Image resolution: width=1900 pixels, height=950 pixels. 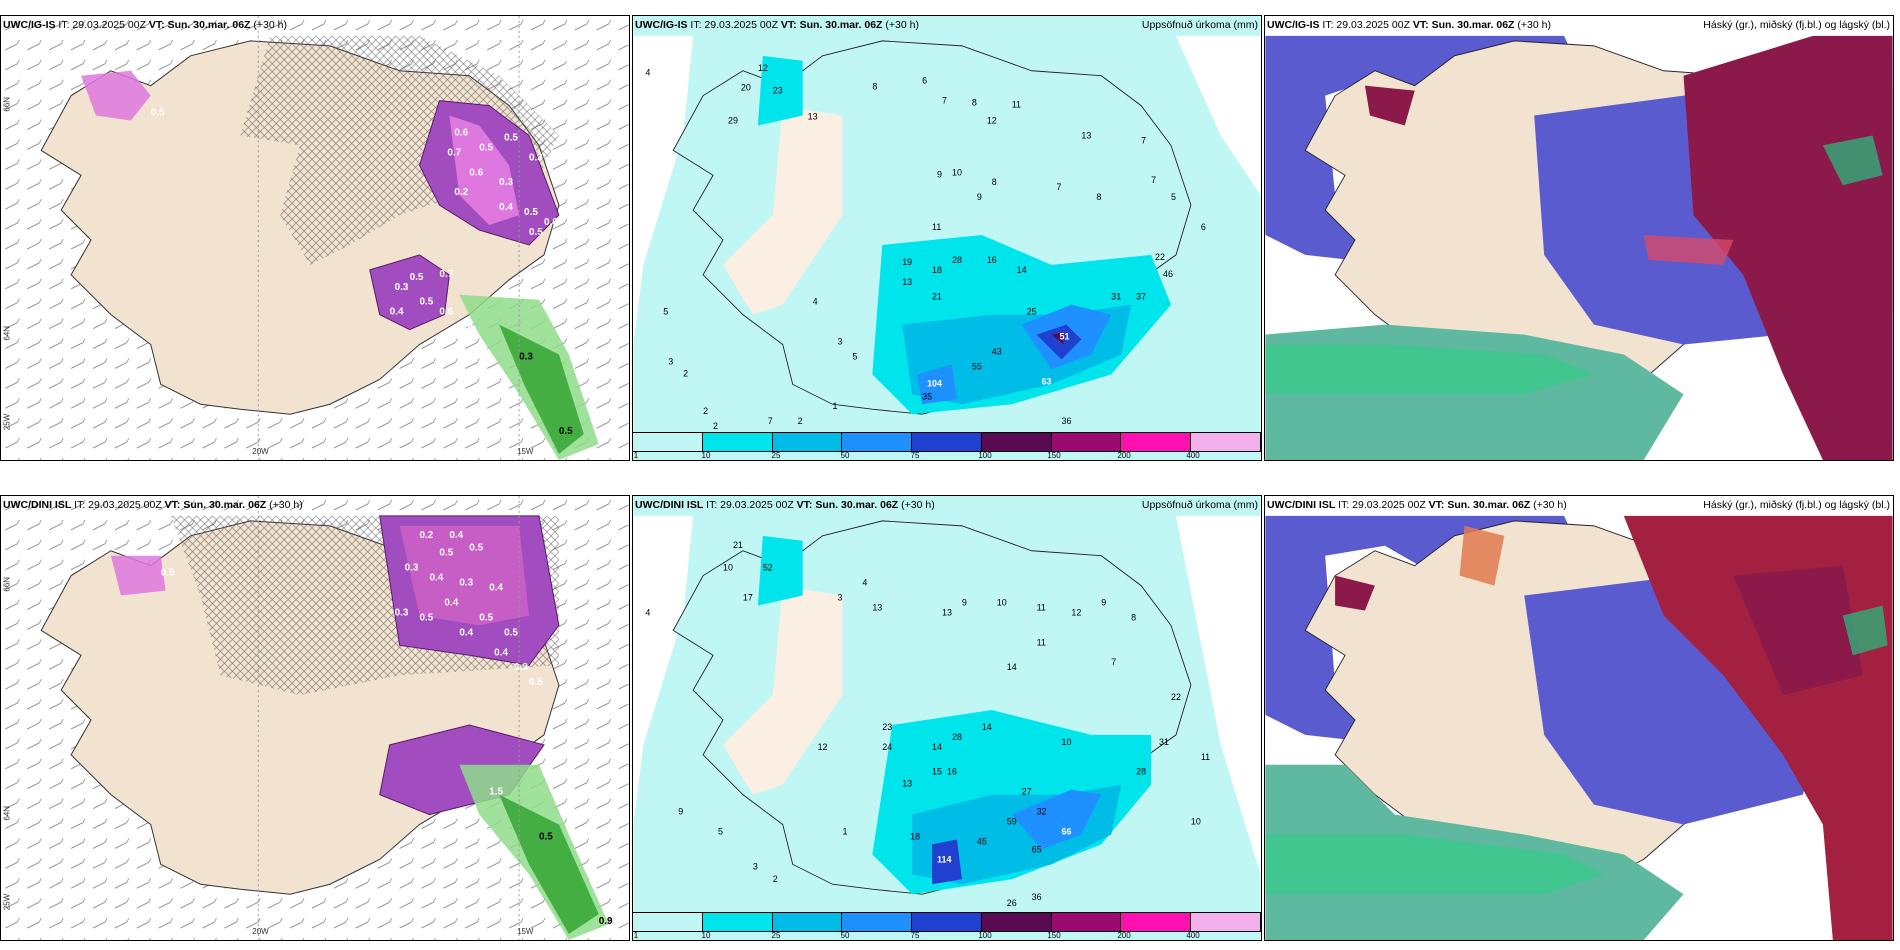 I want to click on svg-text: 64N, so click(x=6, y=813).